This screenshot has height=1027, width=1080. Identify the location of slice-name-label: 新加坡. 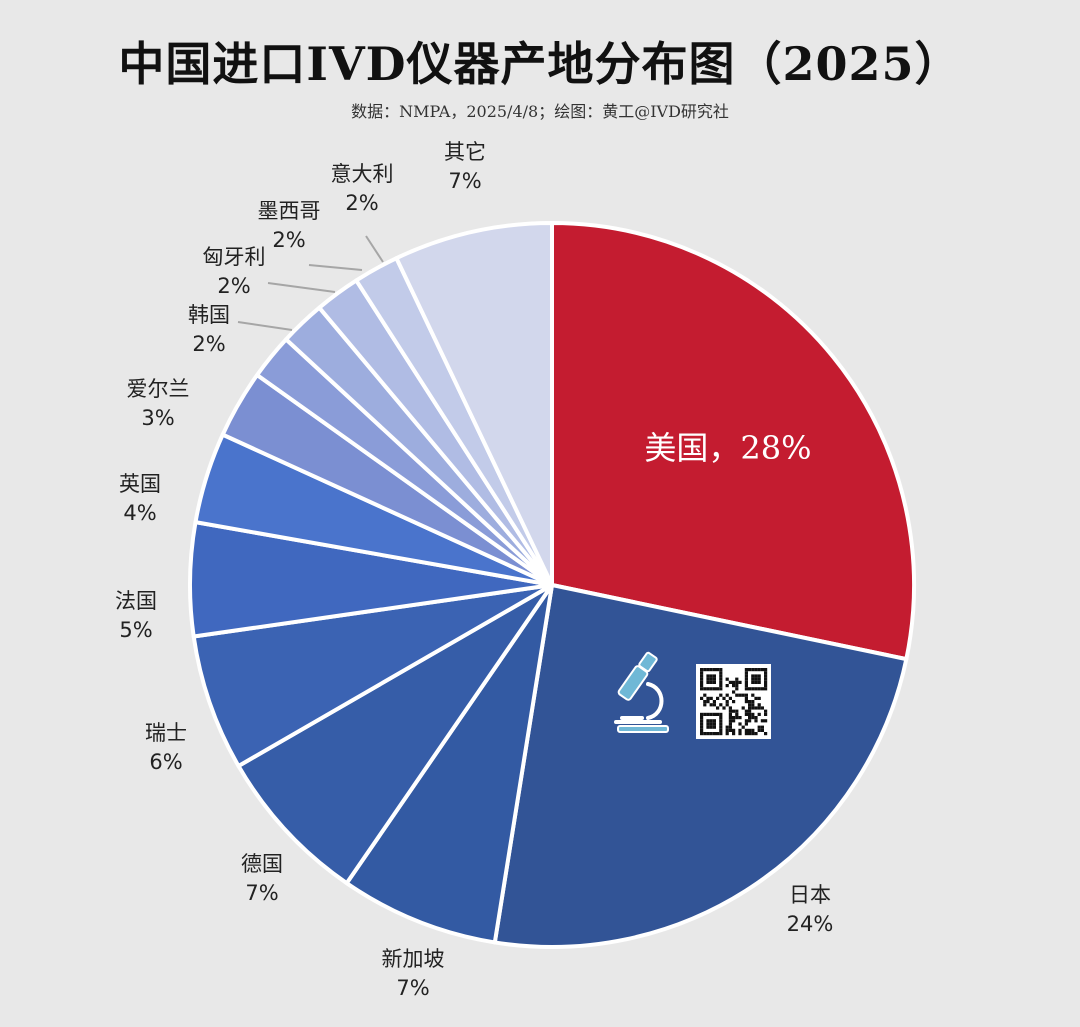
(413, 959).